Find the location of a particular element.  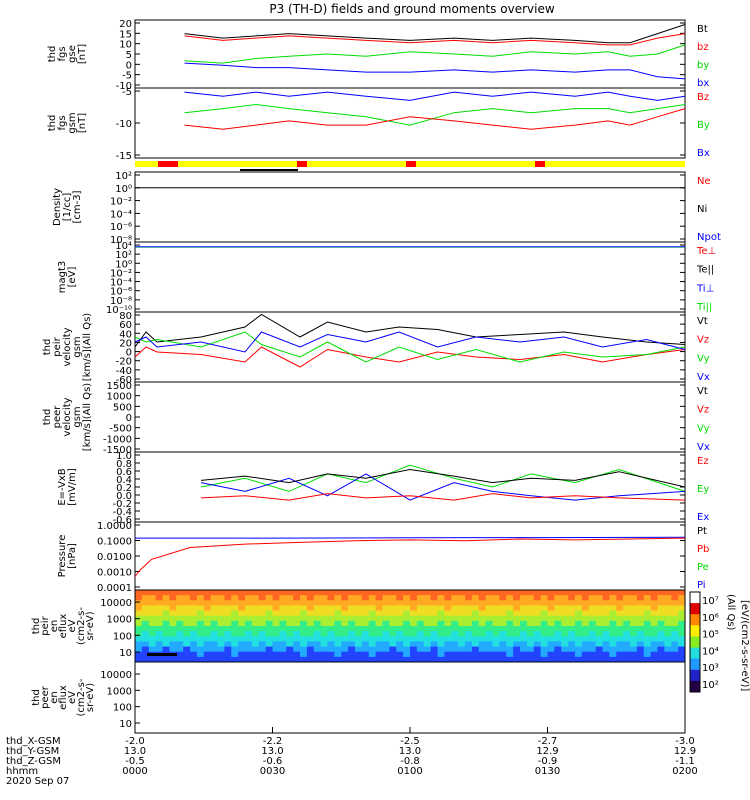

panel-frame is located at coordinates (410, 417).